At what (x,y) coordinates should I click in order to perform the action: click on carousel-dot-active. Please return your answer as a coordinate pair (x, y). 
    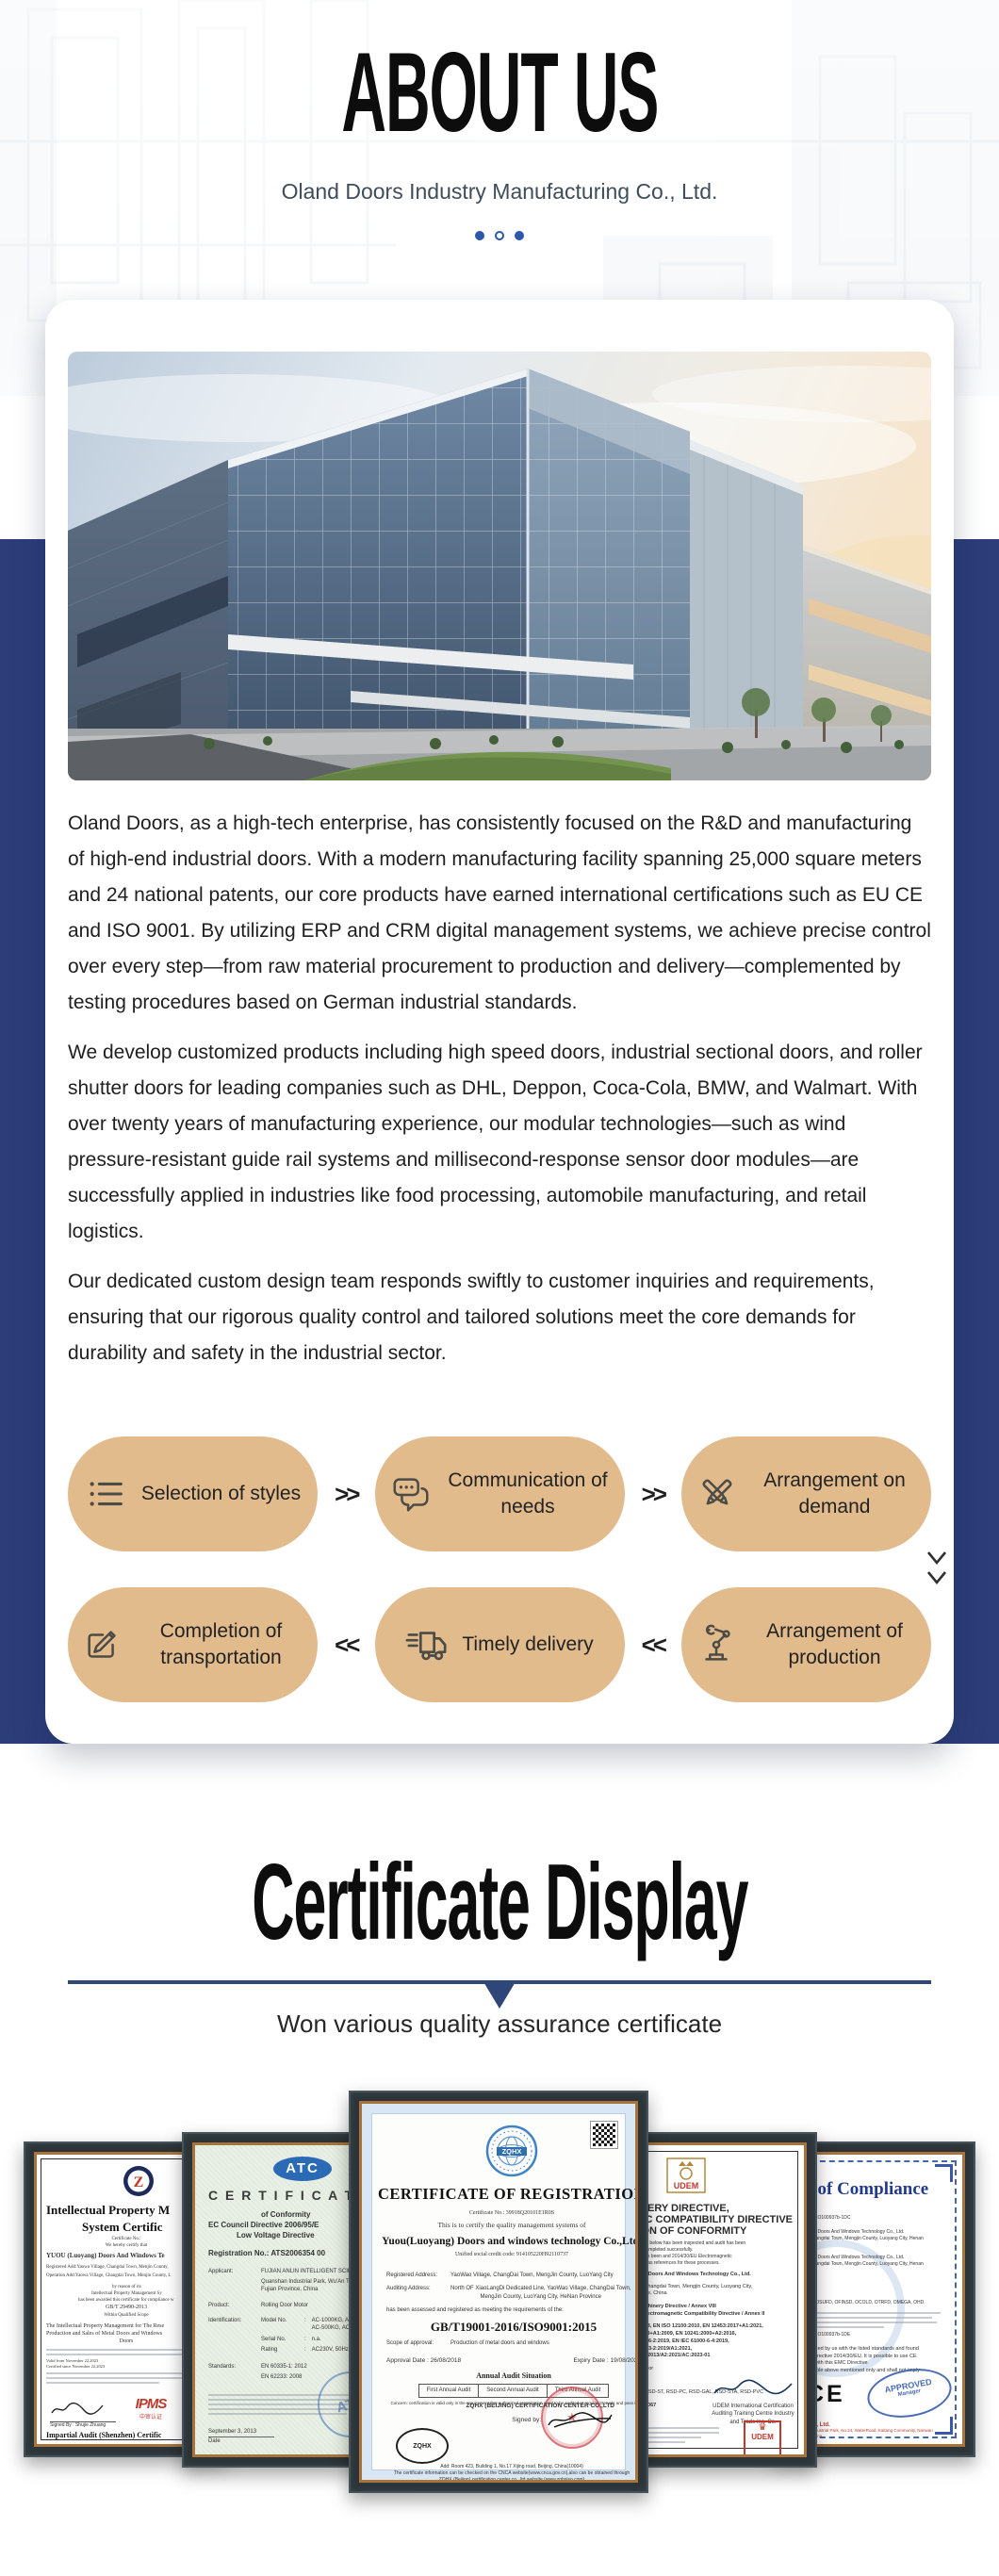
    Looking at the image, I should click on (499, 235).